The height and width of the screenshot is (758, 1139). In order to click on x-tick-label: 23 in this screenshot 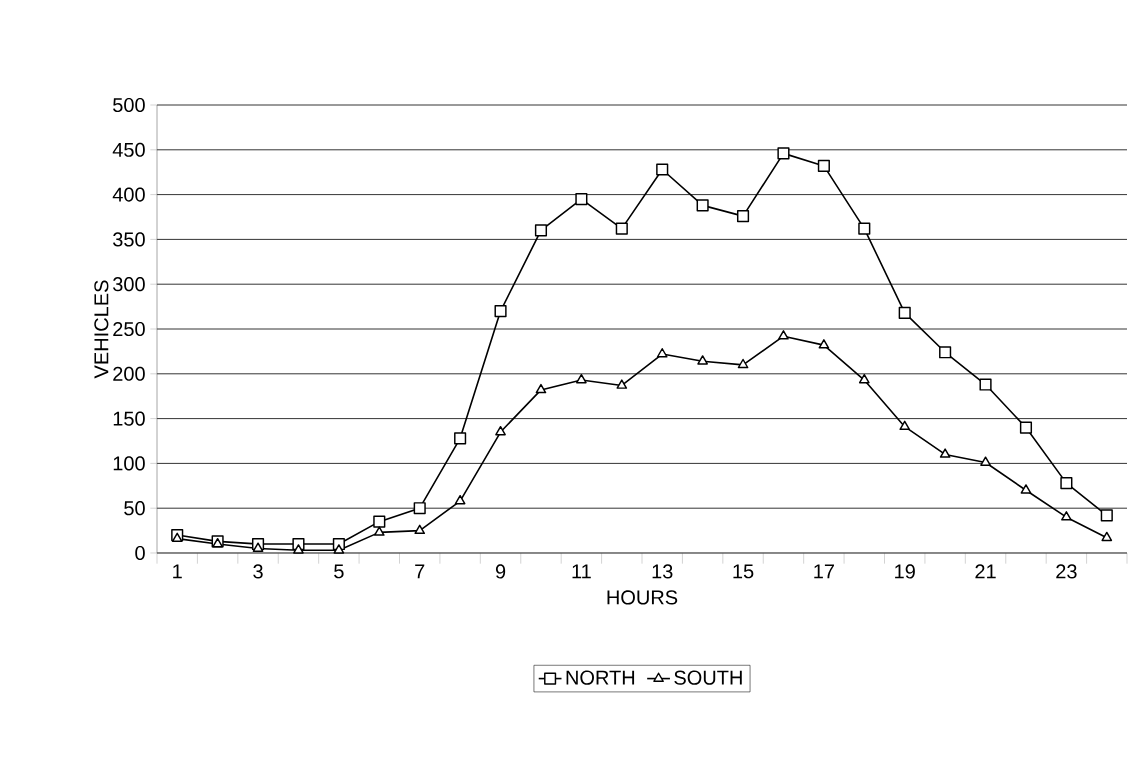, I will do `click(1066, 571)`.